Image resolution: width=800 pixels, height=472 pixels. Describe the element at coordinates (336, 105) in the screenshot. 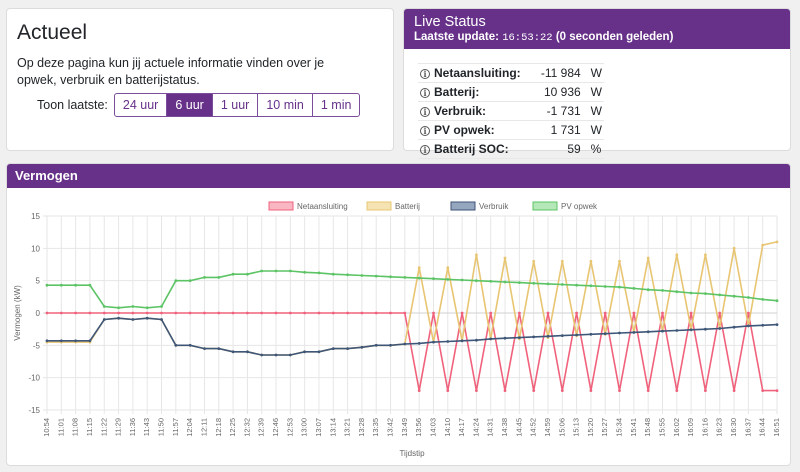

I see `range-button-1-min: 1 min` at that location.